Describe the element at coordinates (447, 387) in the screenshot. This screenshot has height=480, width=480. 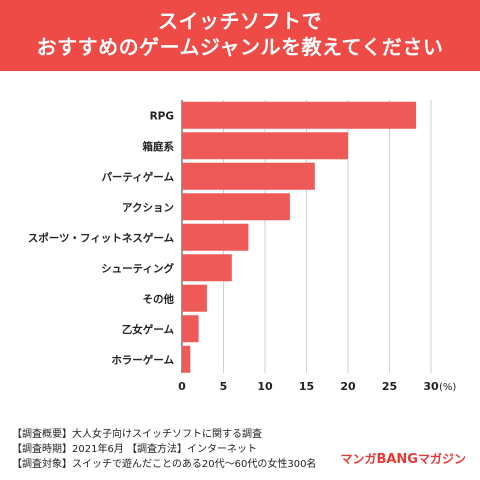
I see `x-unit-label: (%)` at that location.